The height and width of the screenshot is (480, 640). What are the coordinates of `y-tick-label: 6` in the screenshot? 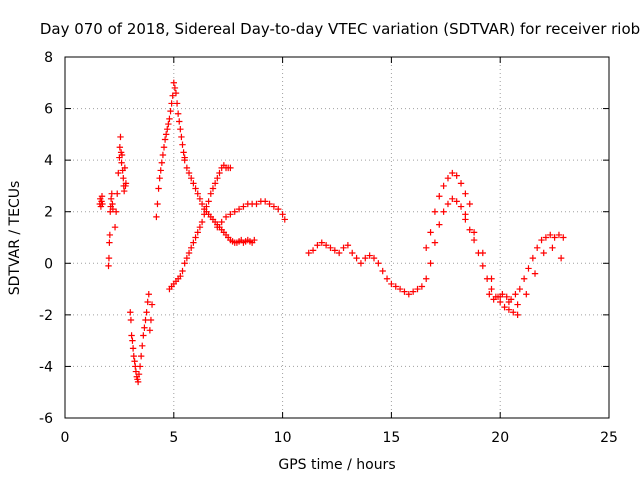 It's located at (48, 110).